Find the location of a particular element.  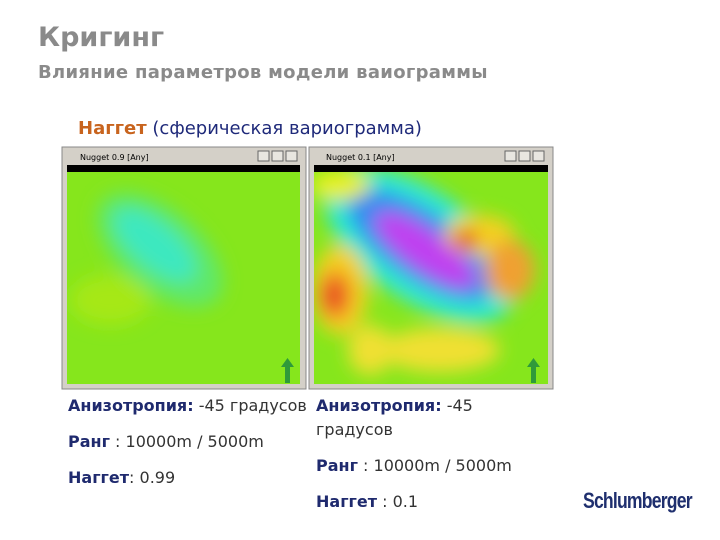

value: : 0.99 is located at coordinates (152, 477).